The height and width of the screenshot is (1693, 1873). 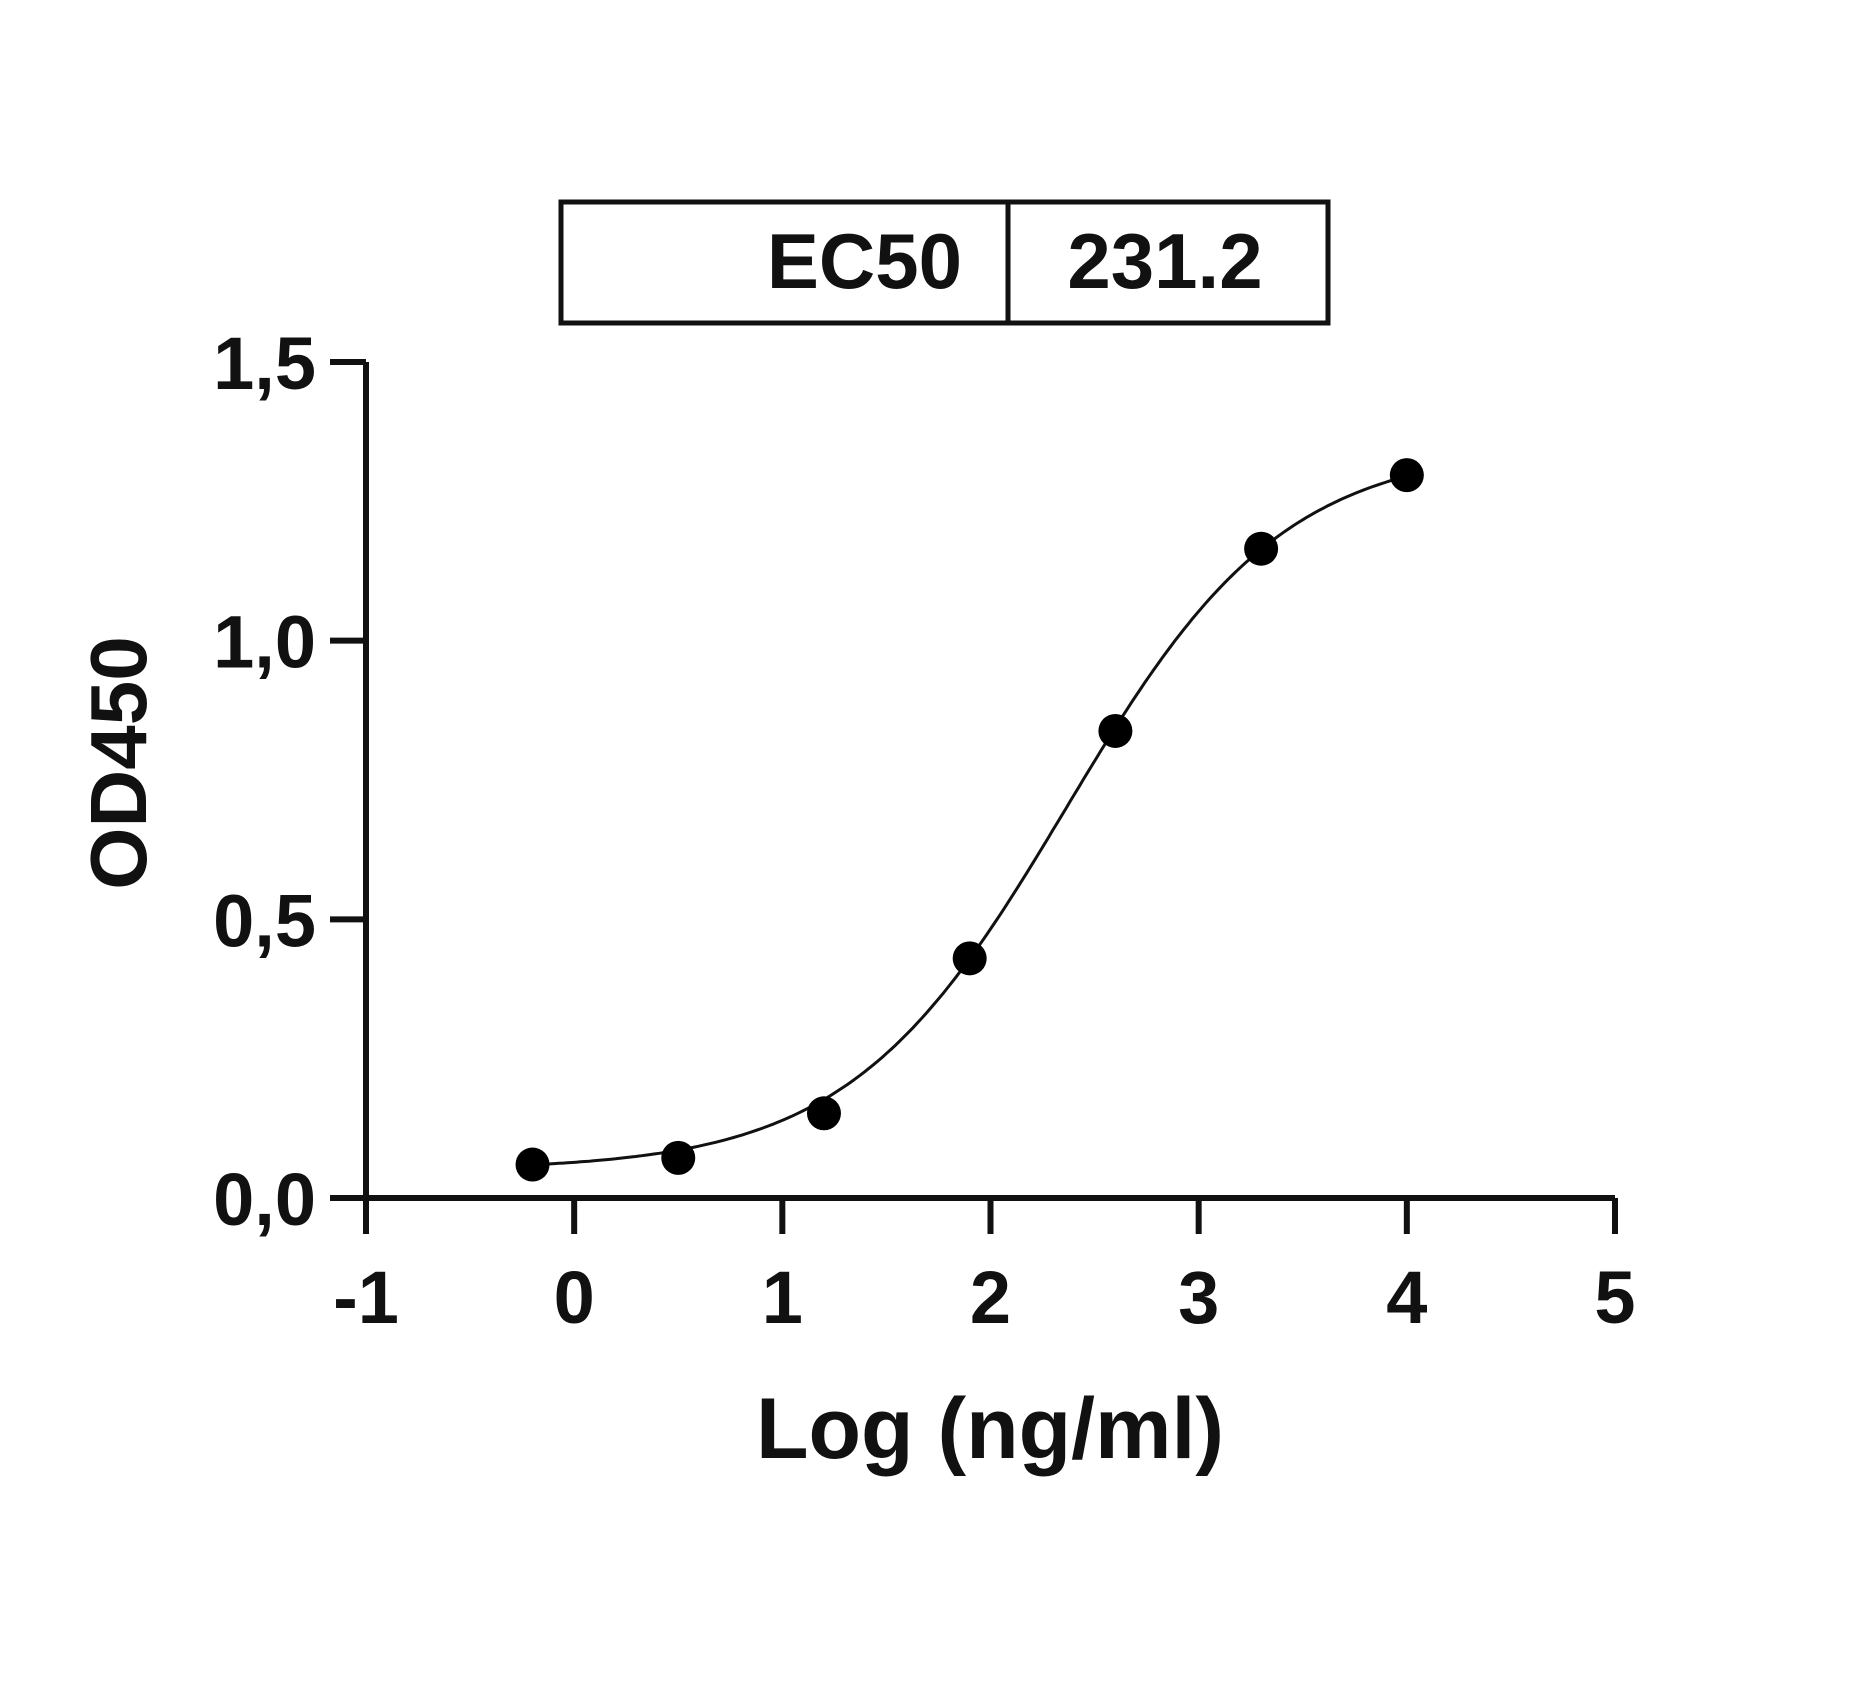 What do you see at coordinates (264, 642) in the screenshot?
I see `y-tick-label: 1,0` at bounding box center [264, 642].